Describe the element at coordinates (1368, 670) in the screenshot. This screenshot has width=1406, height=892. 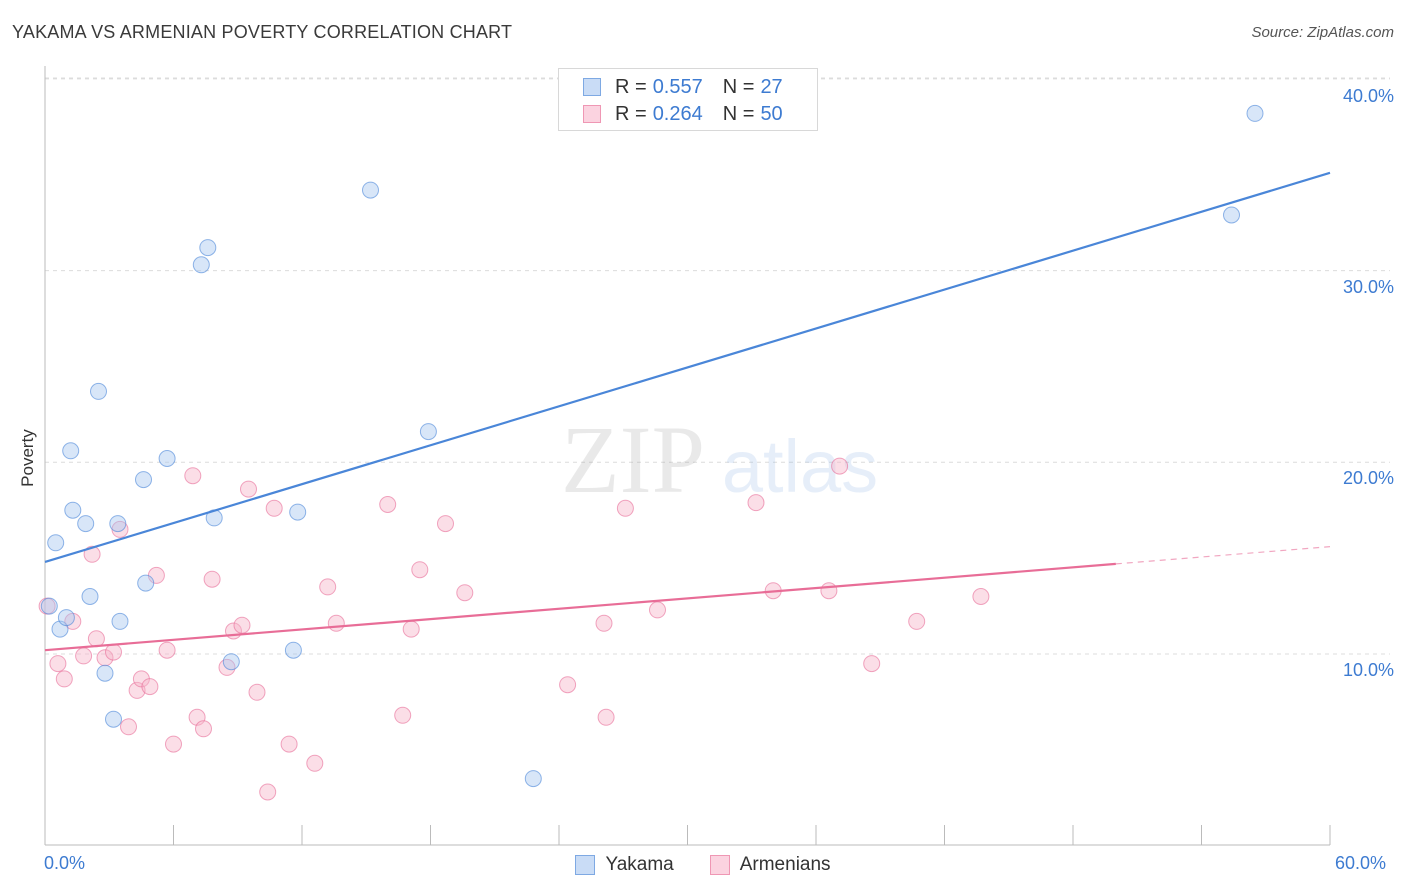
I see `y-tick-10: 10.0%` at that location.